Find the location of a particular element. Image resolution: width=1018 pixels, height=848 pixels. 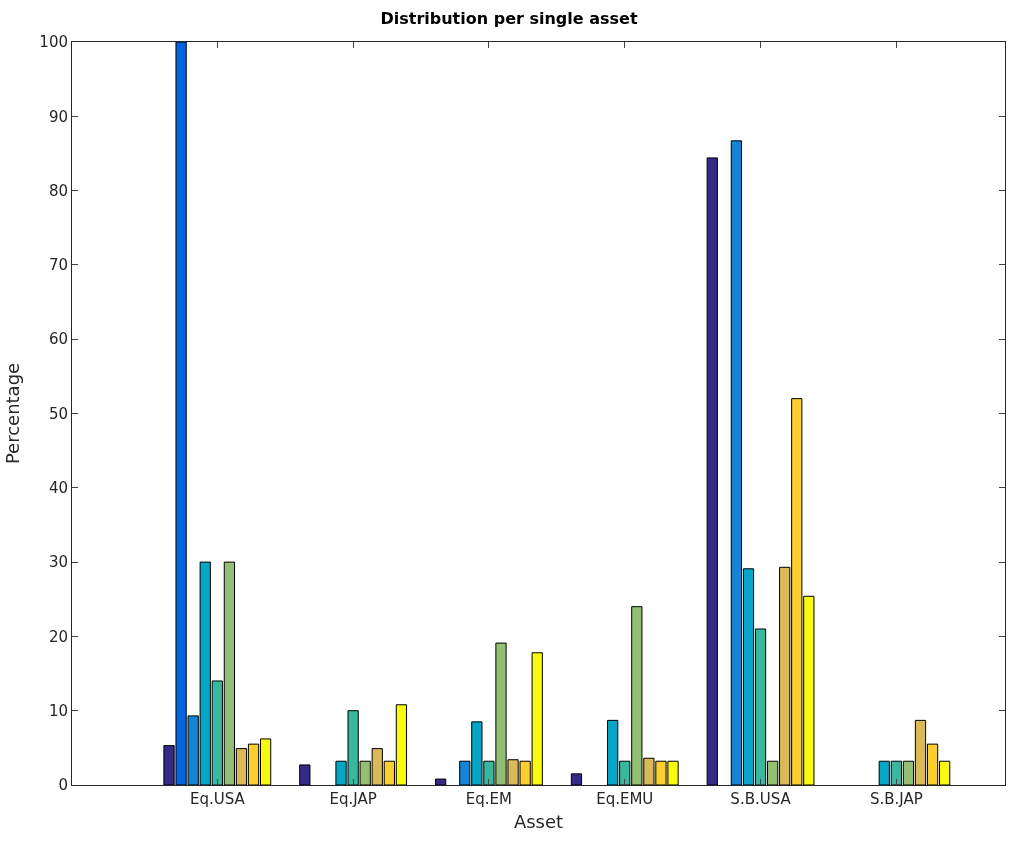

y-tick-label: 30 is located at coordinates (58, 562).